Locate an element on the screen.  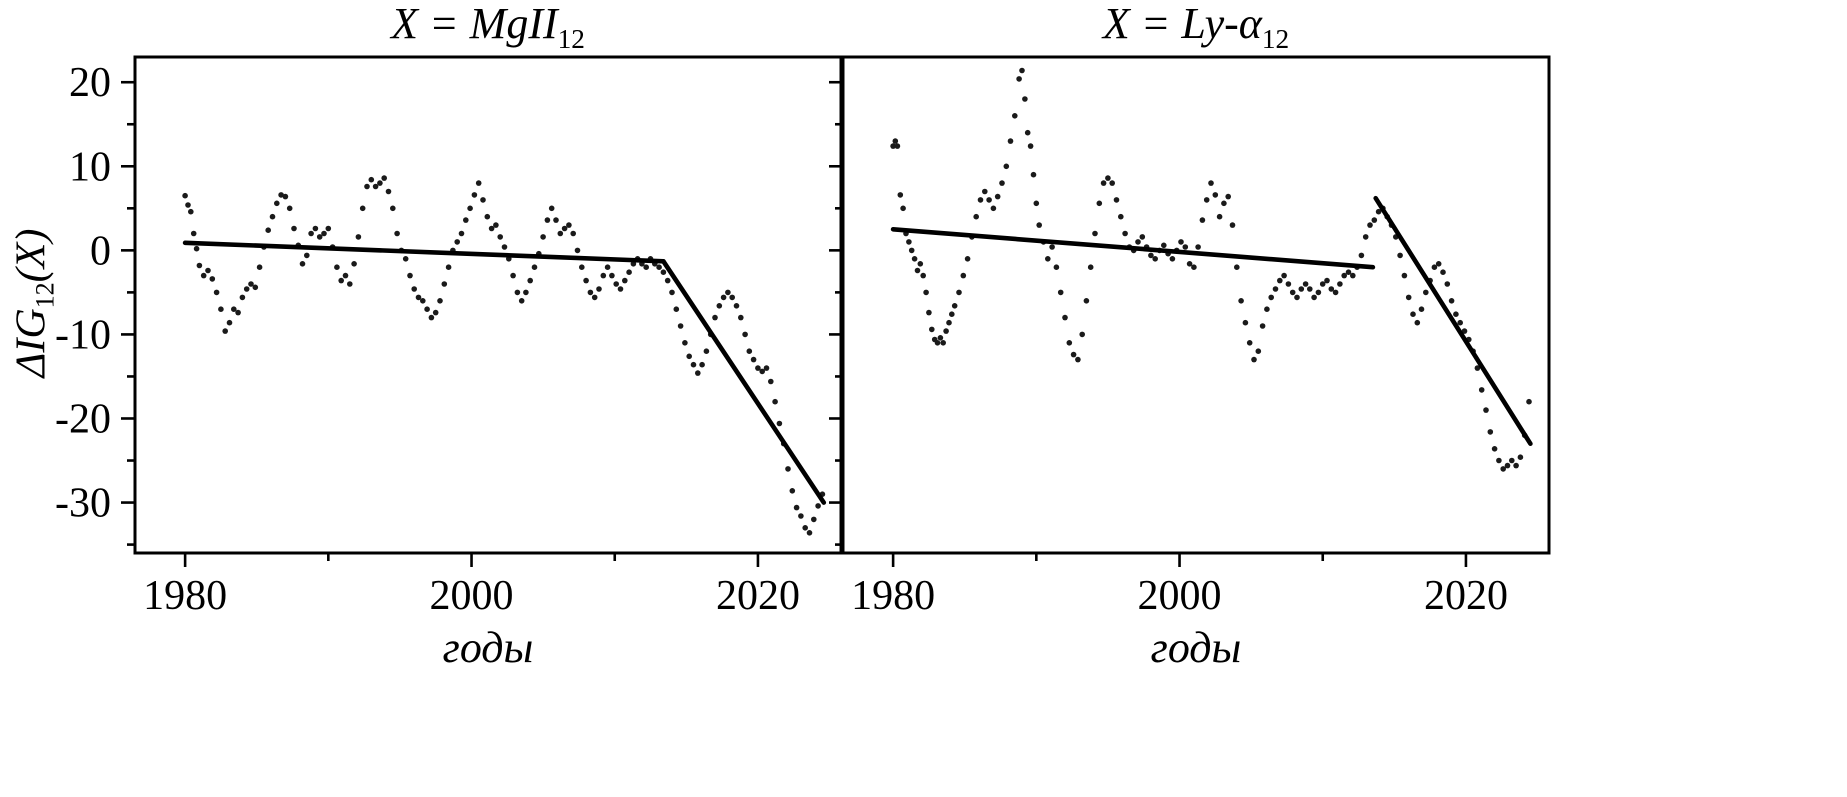
panel-title-lya: X = Ly-α12 is located at coordinates (1196, 27).